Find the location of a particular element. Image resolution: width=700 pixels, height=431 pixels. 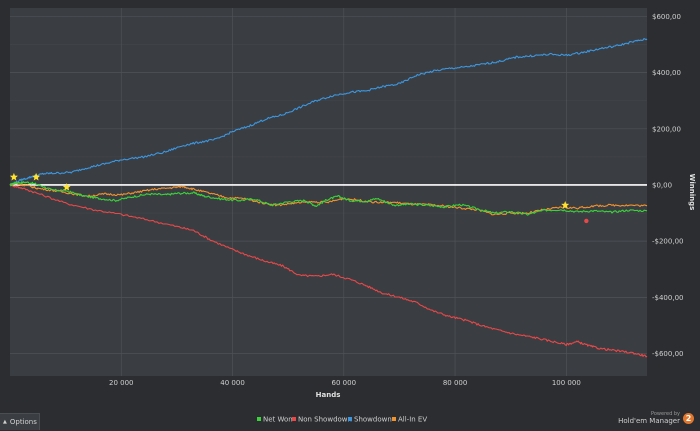

legend-label: Non Showdown is located at coordinates (325, 420).